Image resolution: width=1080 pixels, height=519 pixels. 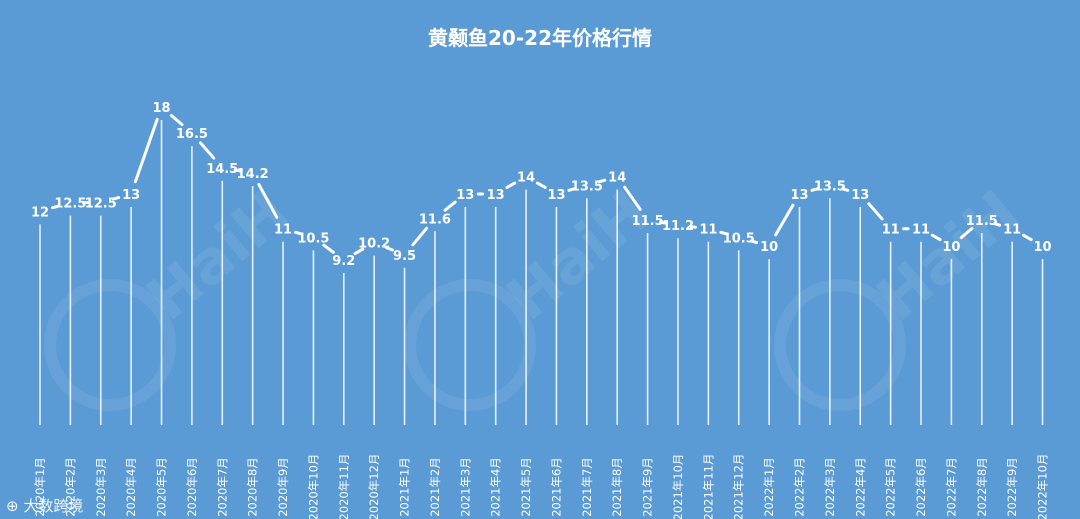 What do you see at coordinates (739, 486) in the screenshot?
I see `category-label: 2021年12月` at bounding box center [739, 486].